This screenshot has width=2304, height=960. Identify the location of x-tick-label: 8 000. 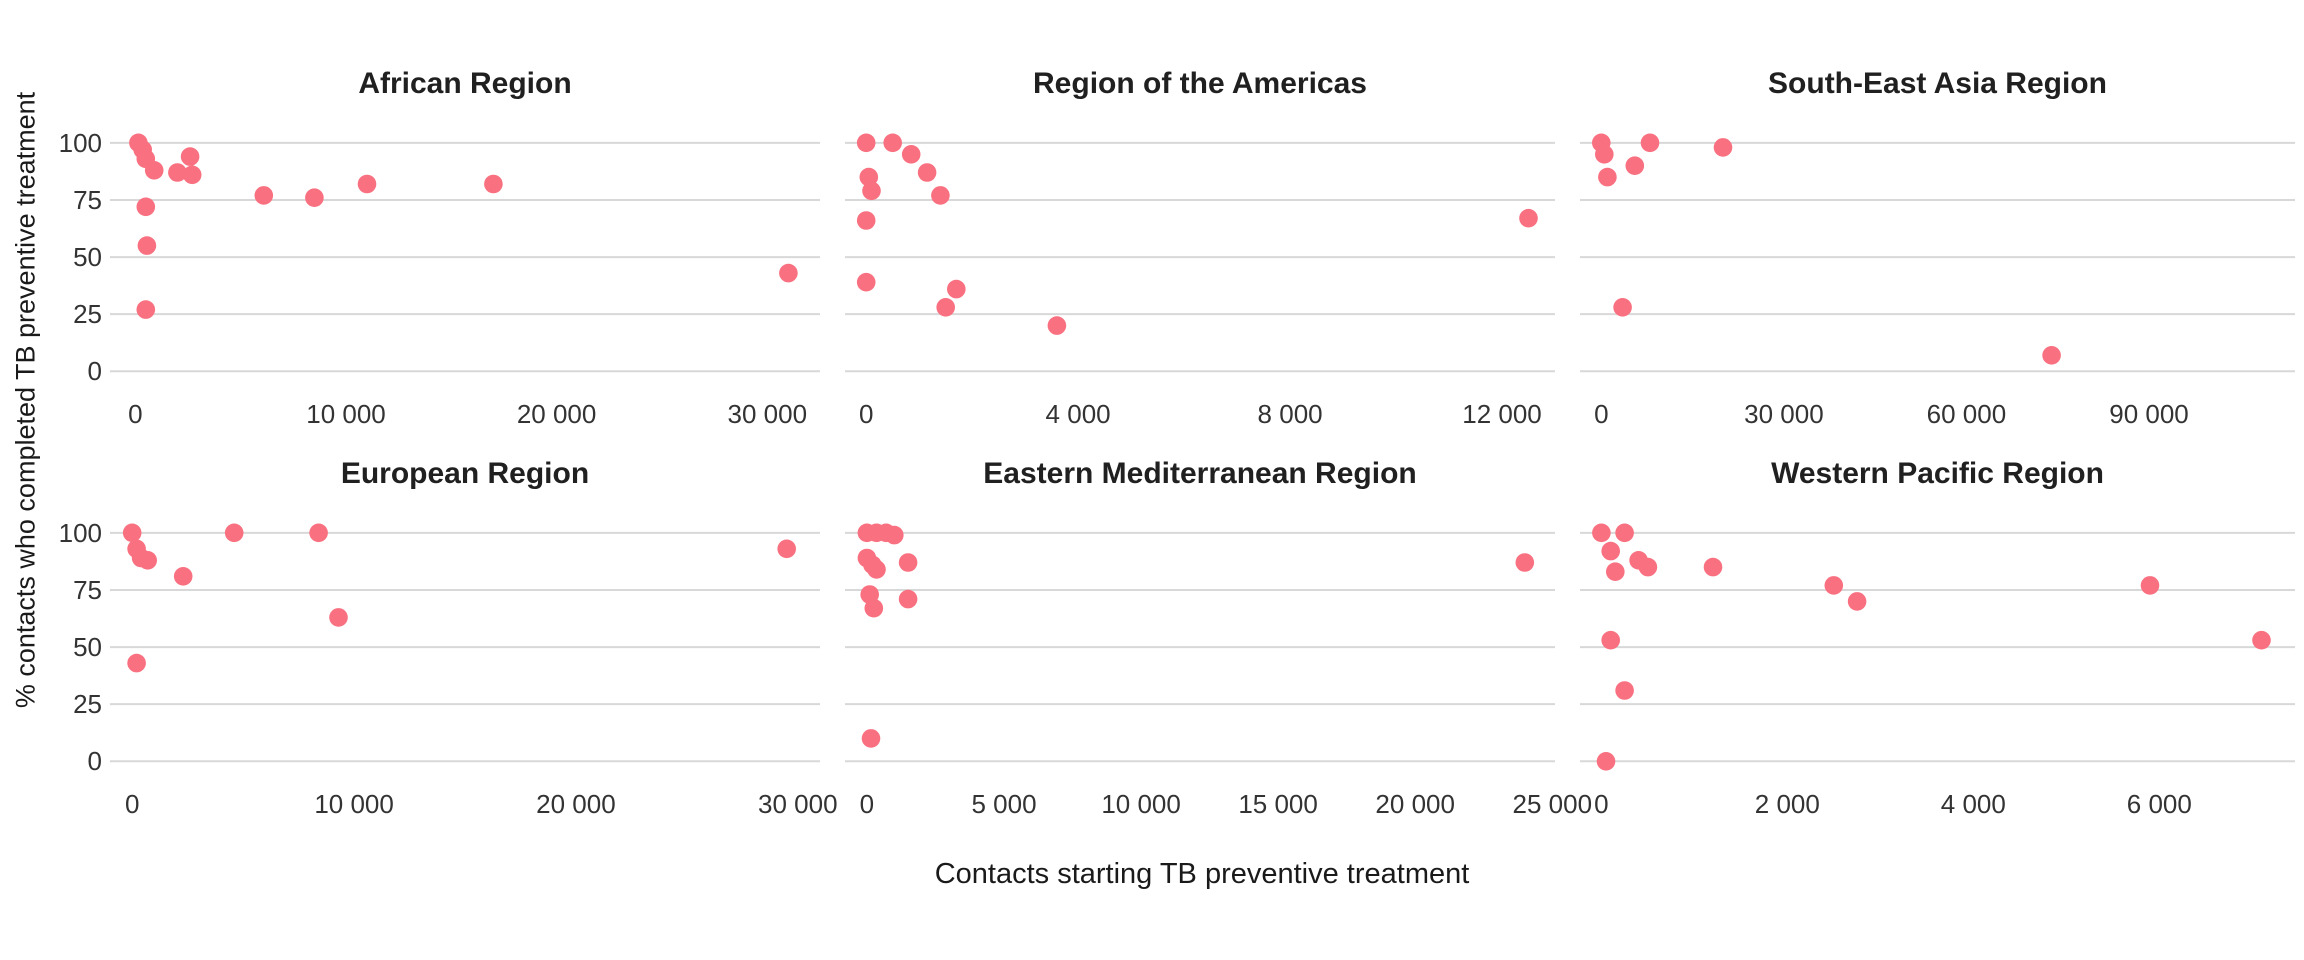
(1290, 414).